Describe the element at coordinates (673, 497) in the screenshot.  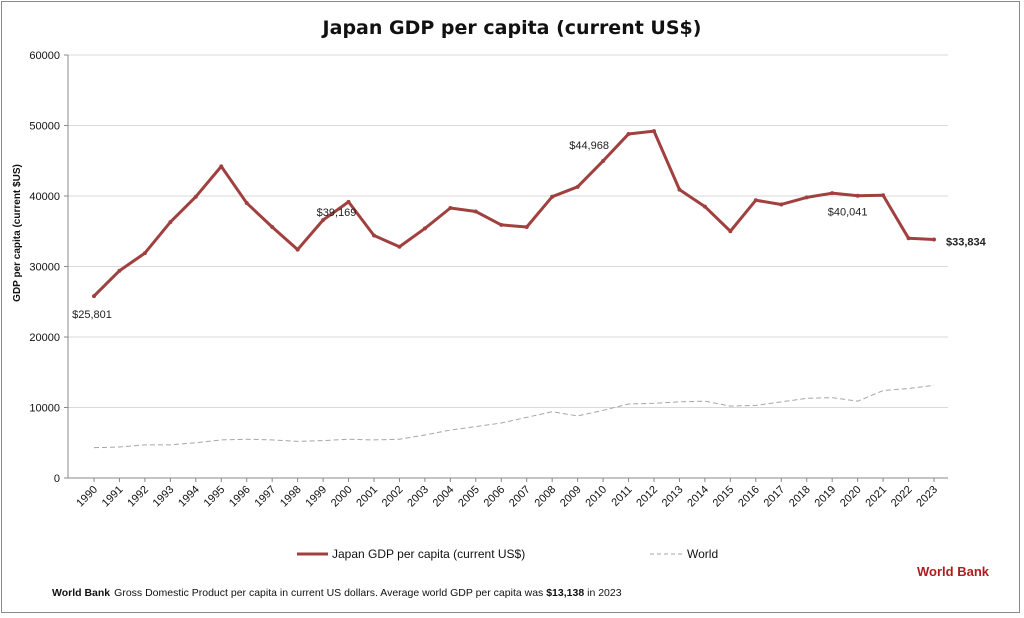
I see `x-tick-label: 2013` at that location.